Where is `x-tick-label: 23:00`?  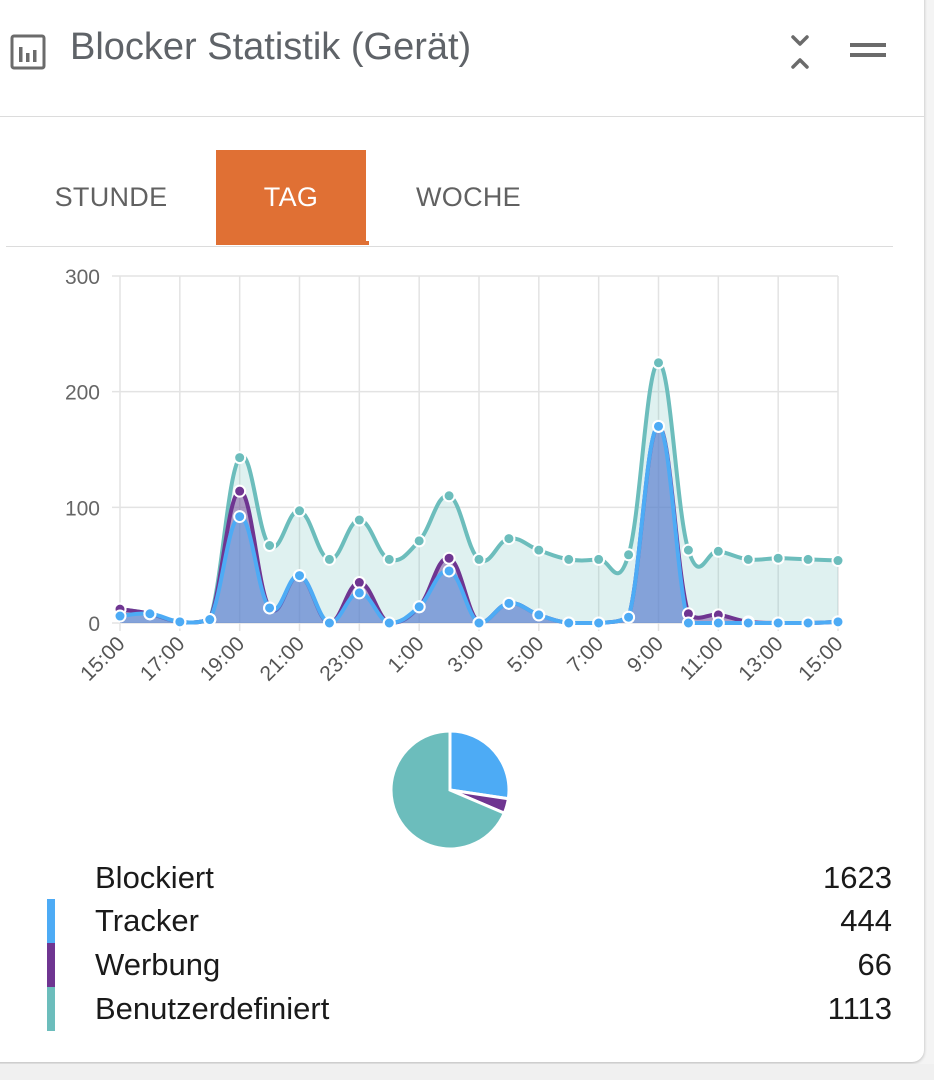 x-tick-label: 23:00 is located at coordinates (341, 658).